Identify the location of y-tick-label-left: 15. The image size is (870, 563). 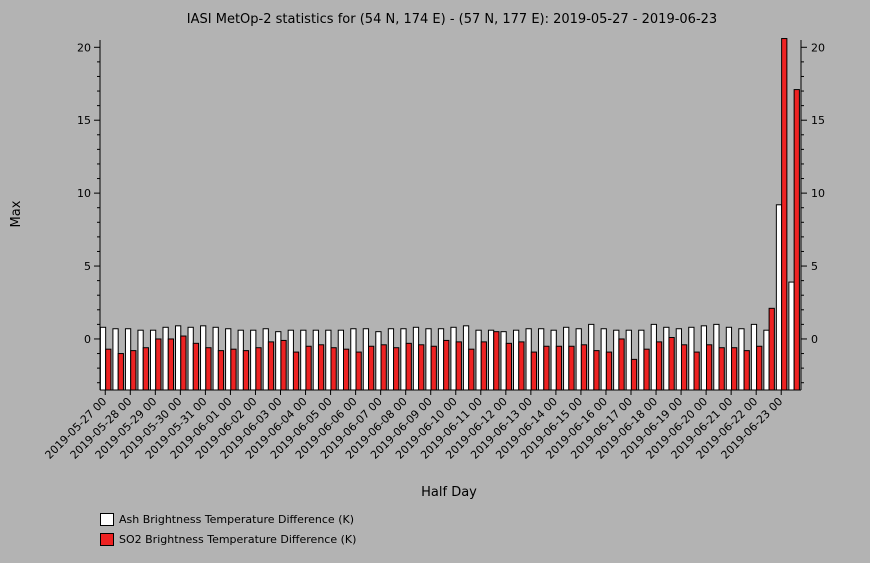
(84, 120).